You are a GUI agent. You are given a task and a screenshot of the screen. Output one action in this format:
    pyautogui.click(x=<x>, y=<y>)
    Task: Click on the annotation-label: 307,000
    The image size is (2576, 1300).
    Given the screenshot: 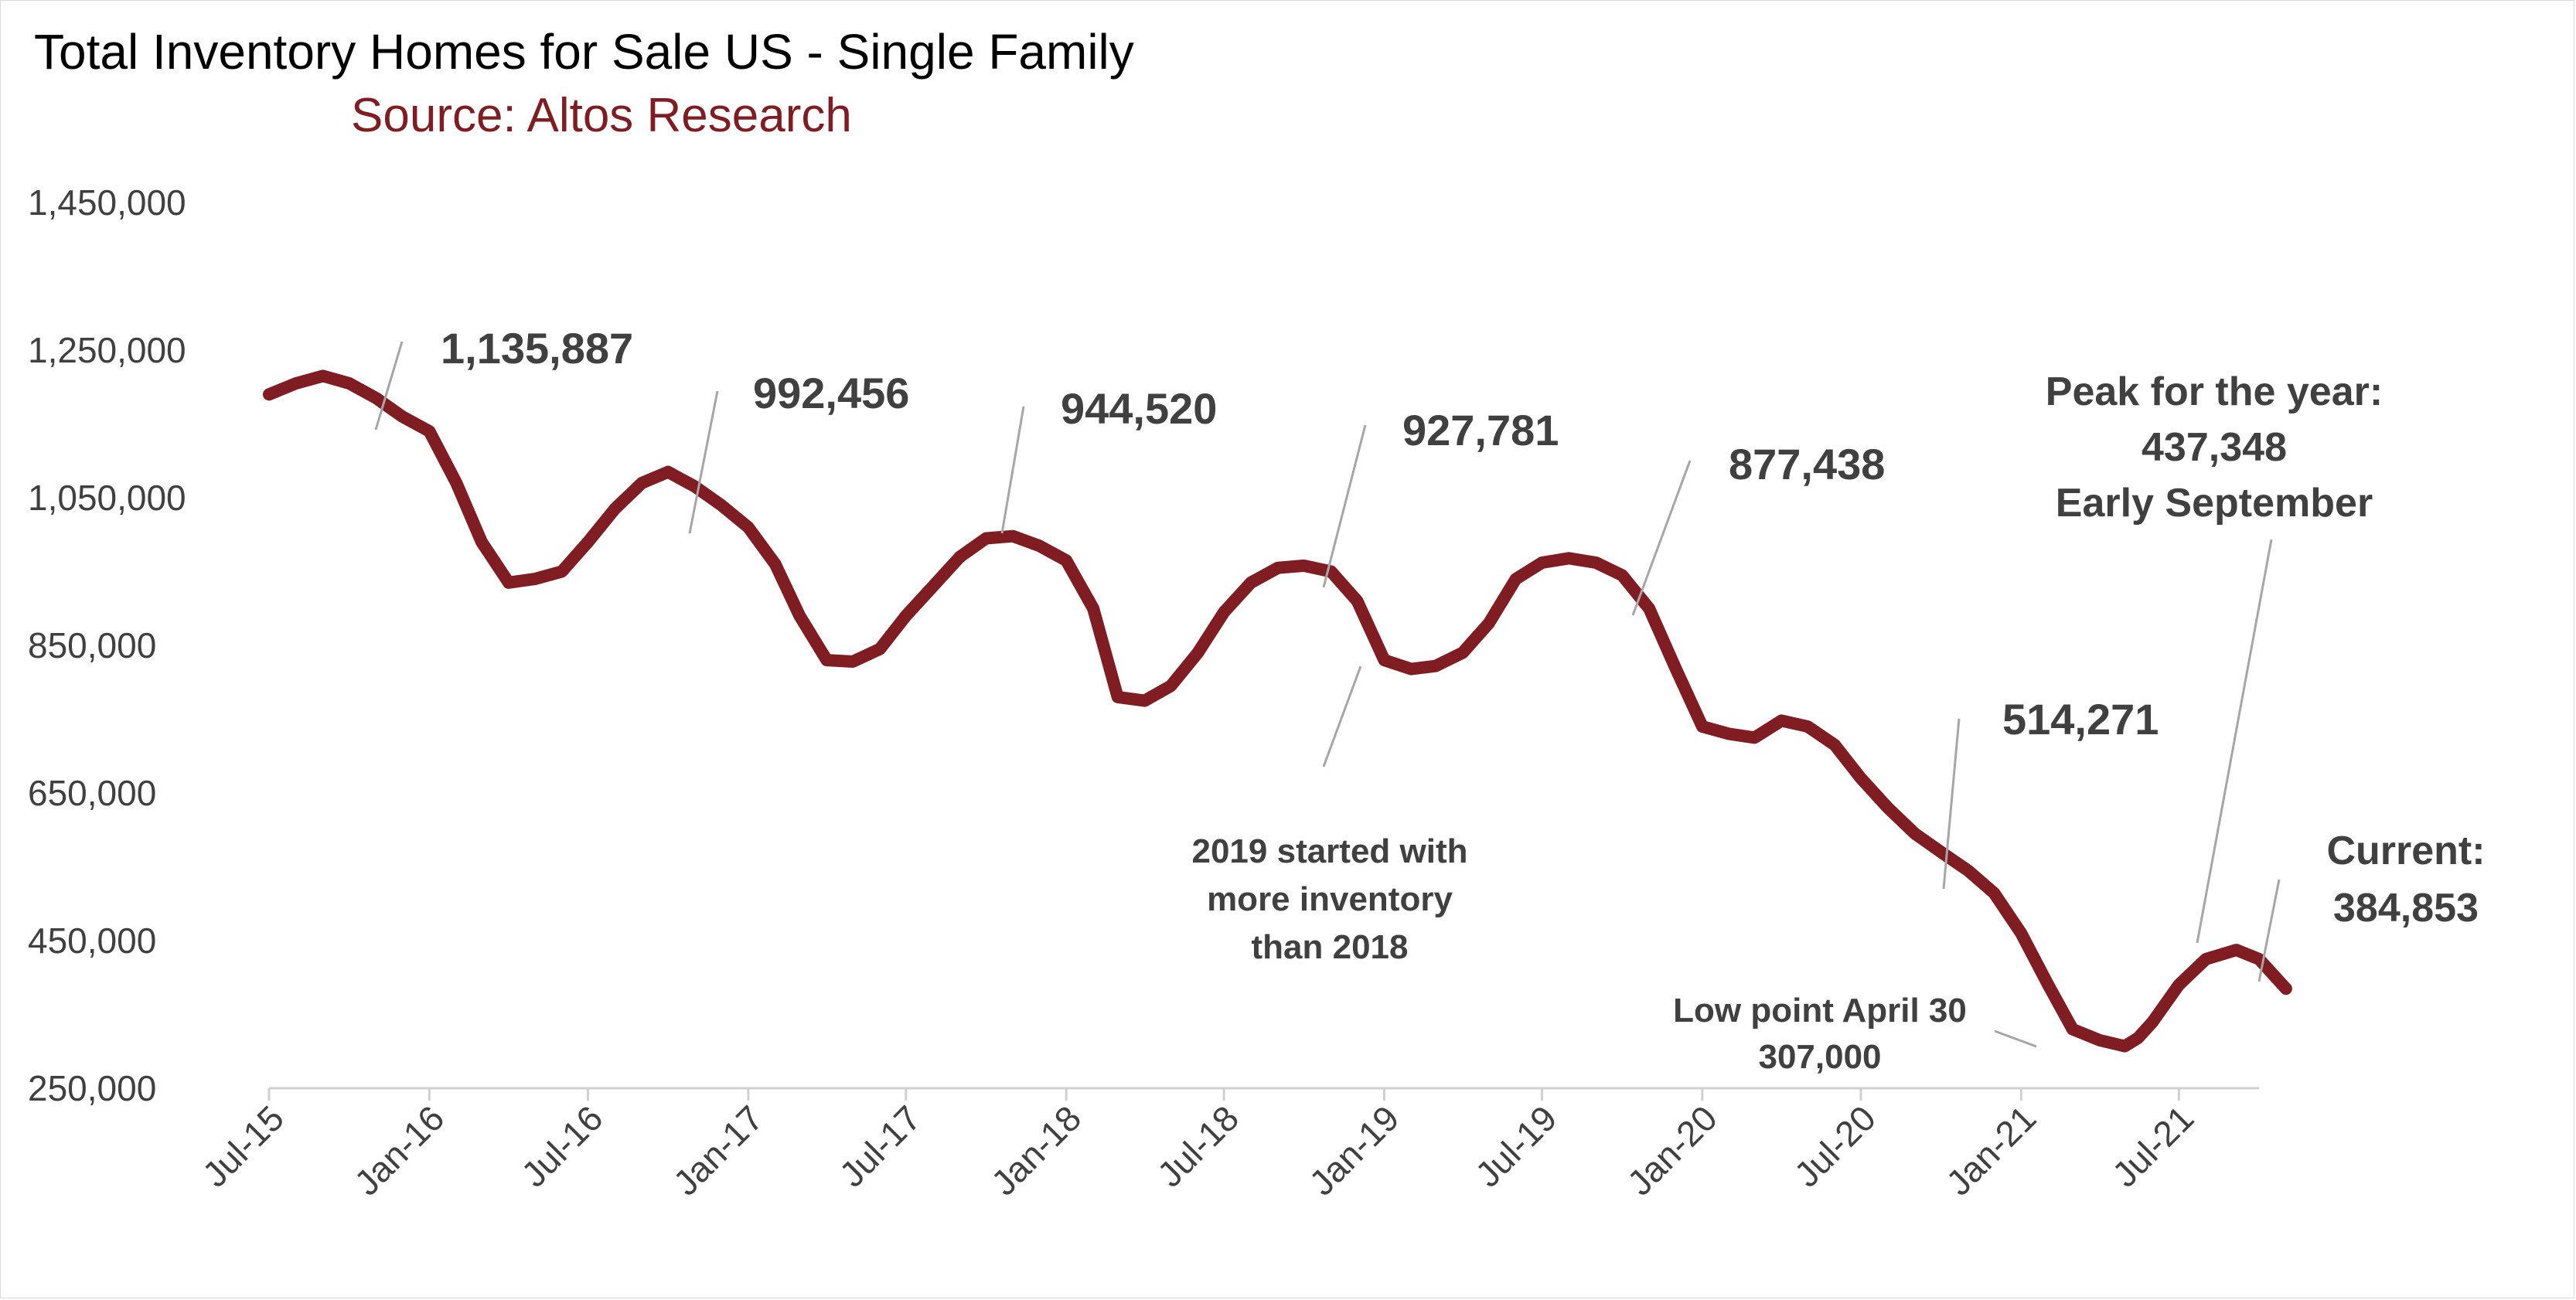 What is the action you would take?
    pyautogui.click(x=1820, y=1057)
    